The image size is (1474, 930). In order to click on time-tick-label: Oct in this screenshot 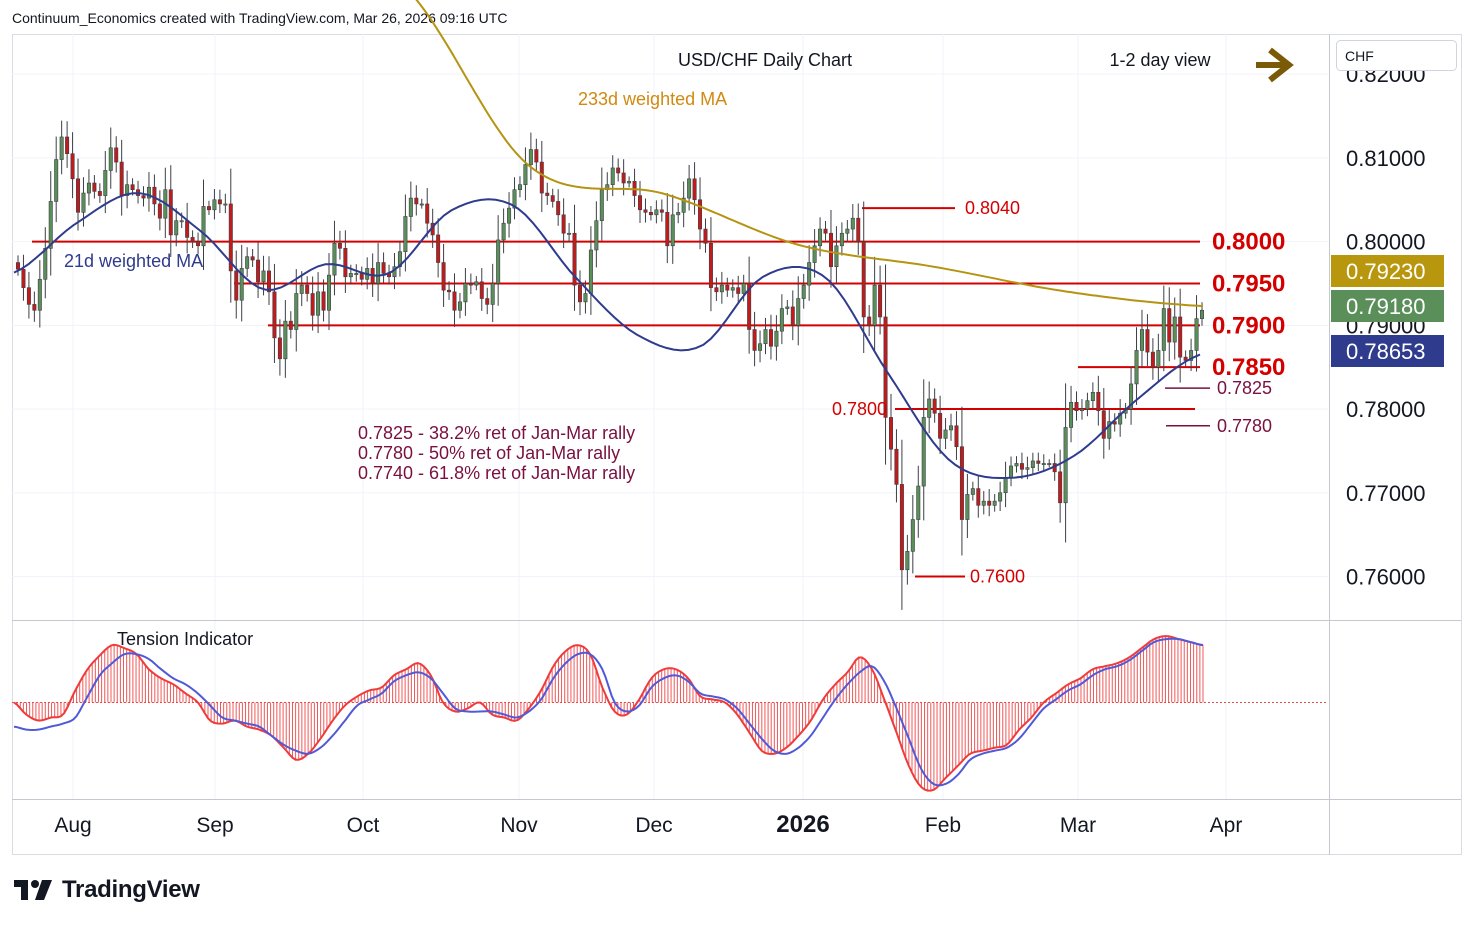, I will do `click(363, 825)`.